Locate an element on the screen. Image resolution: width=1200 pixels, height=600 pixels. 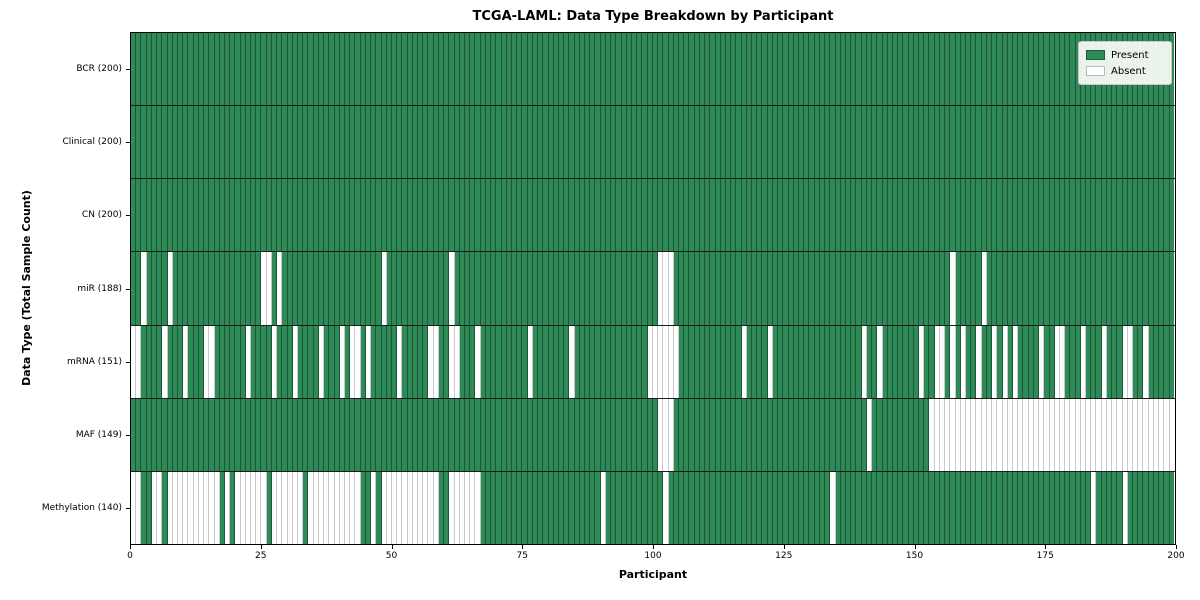
y-tick-label-mRNA: mRNA (151) is located at coordinates (94, 361).